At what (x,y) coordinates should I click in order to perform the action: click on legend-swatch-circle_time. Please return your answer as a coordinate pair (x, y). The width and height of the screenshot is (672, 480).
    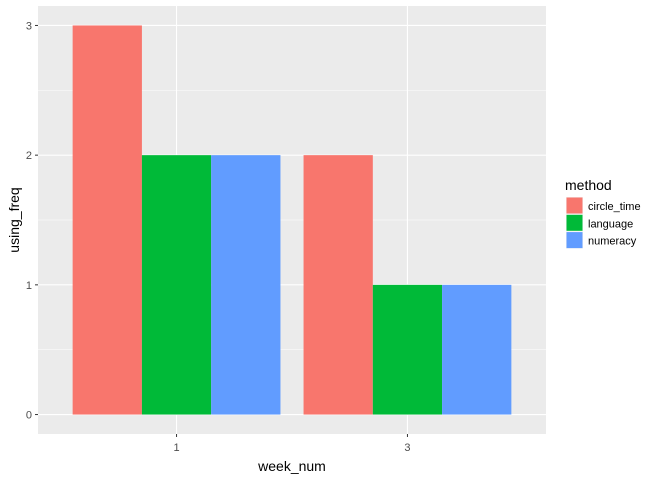
    Looking at the image, I should click on (574, 205).